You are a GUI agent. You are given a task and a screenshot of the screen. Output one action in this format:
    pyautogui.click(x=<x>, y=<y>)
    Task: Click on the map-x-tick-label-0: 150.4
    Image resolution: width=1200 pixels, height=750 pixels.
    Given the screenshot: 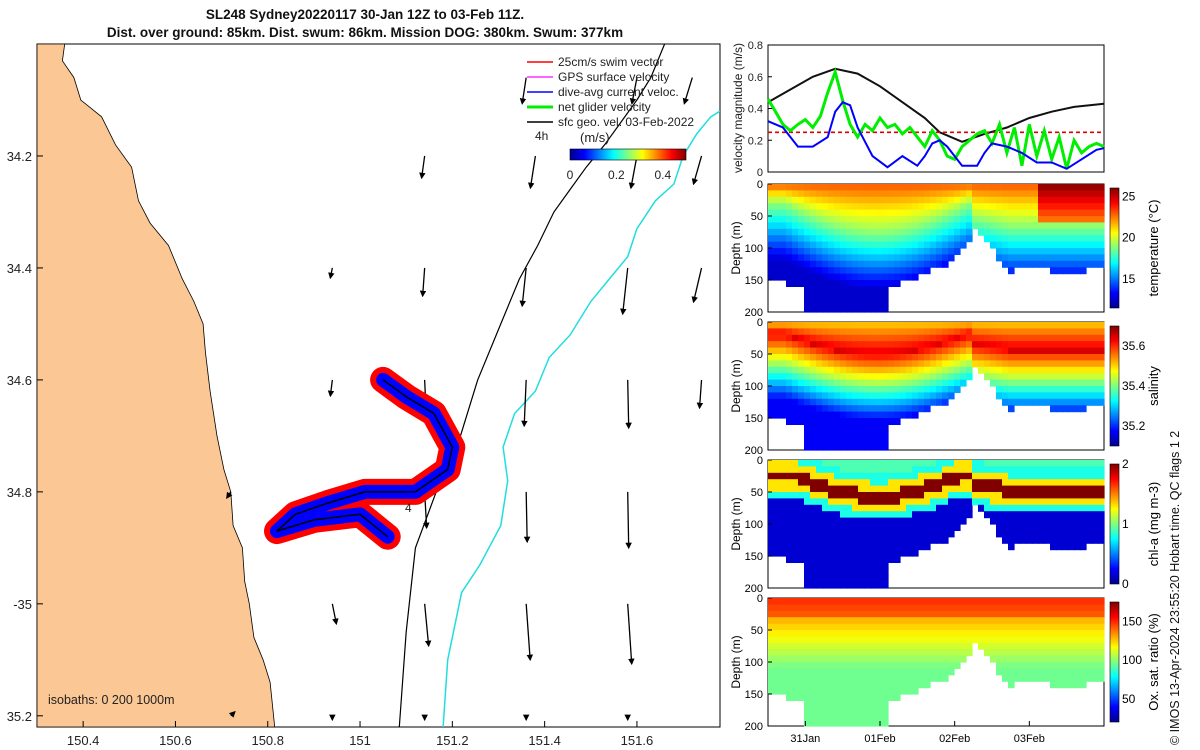 What is the action you would take?
    pyautogui.click(x=83, y=740)
    